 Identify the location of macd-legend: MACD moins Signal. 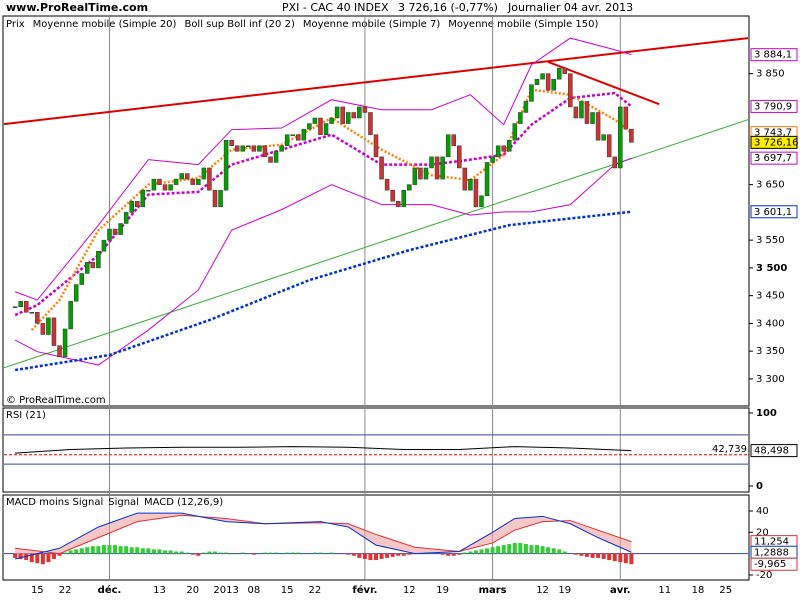
(54, 502).